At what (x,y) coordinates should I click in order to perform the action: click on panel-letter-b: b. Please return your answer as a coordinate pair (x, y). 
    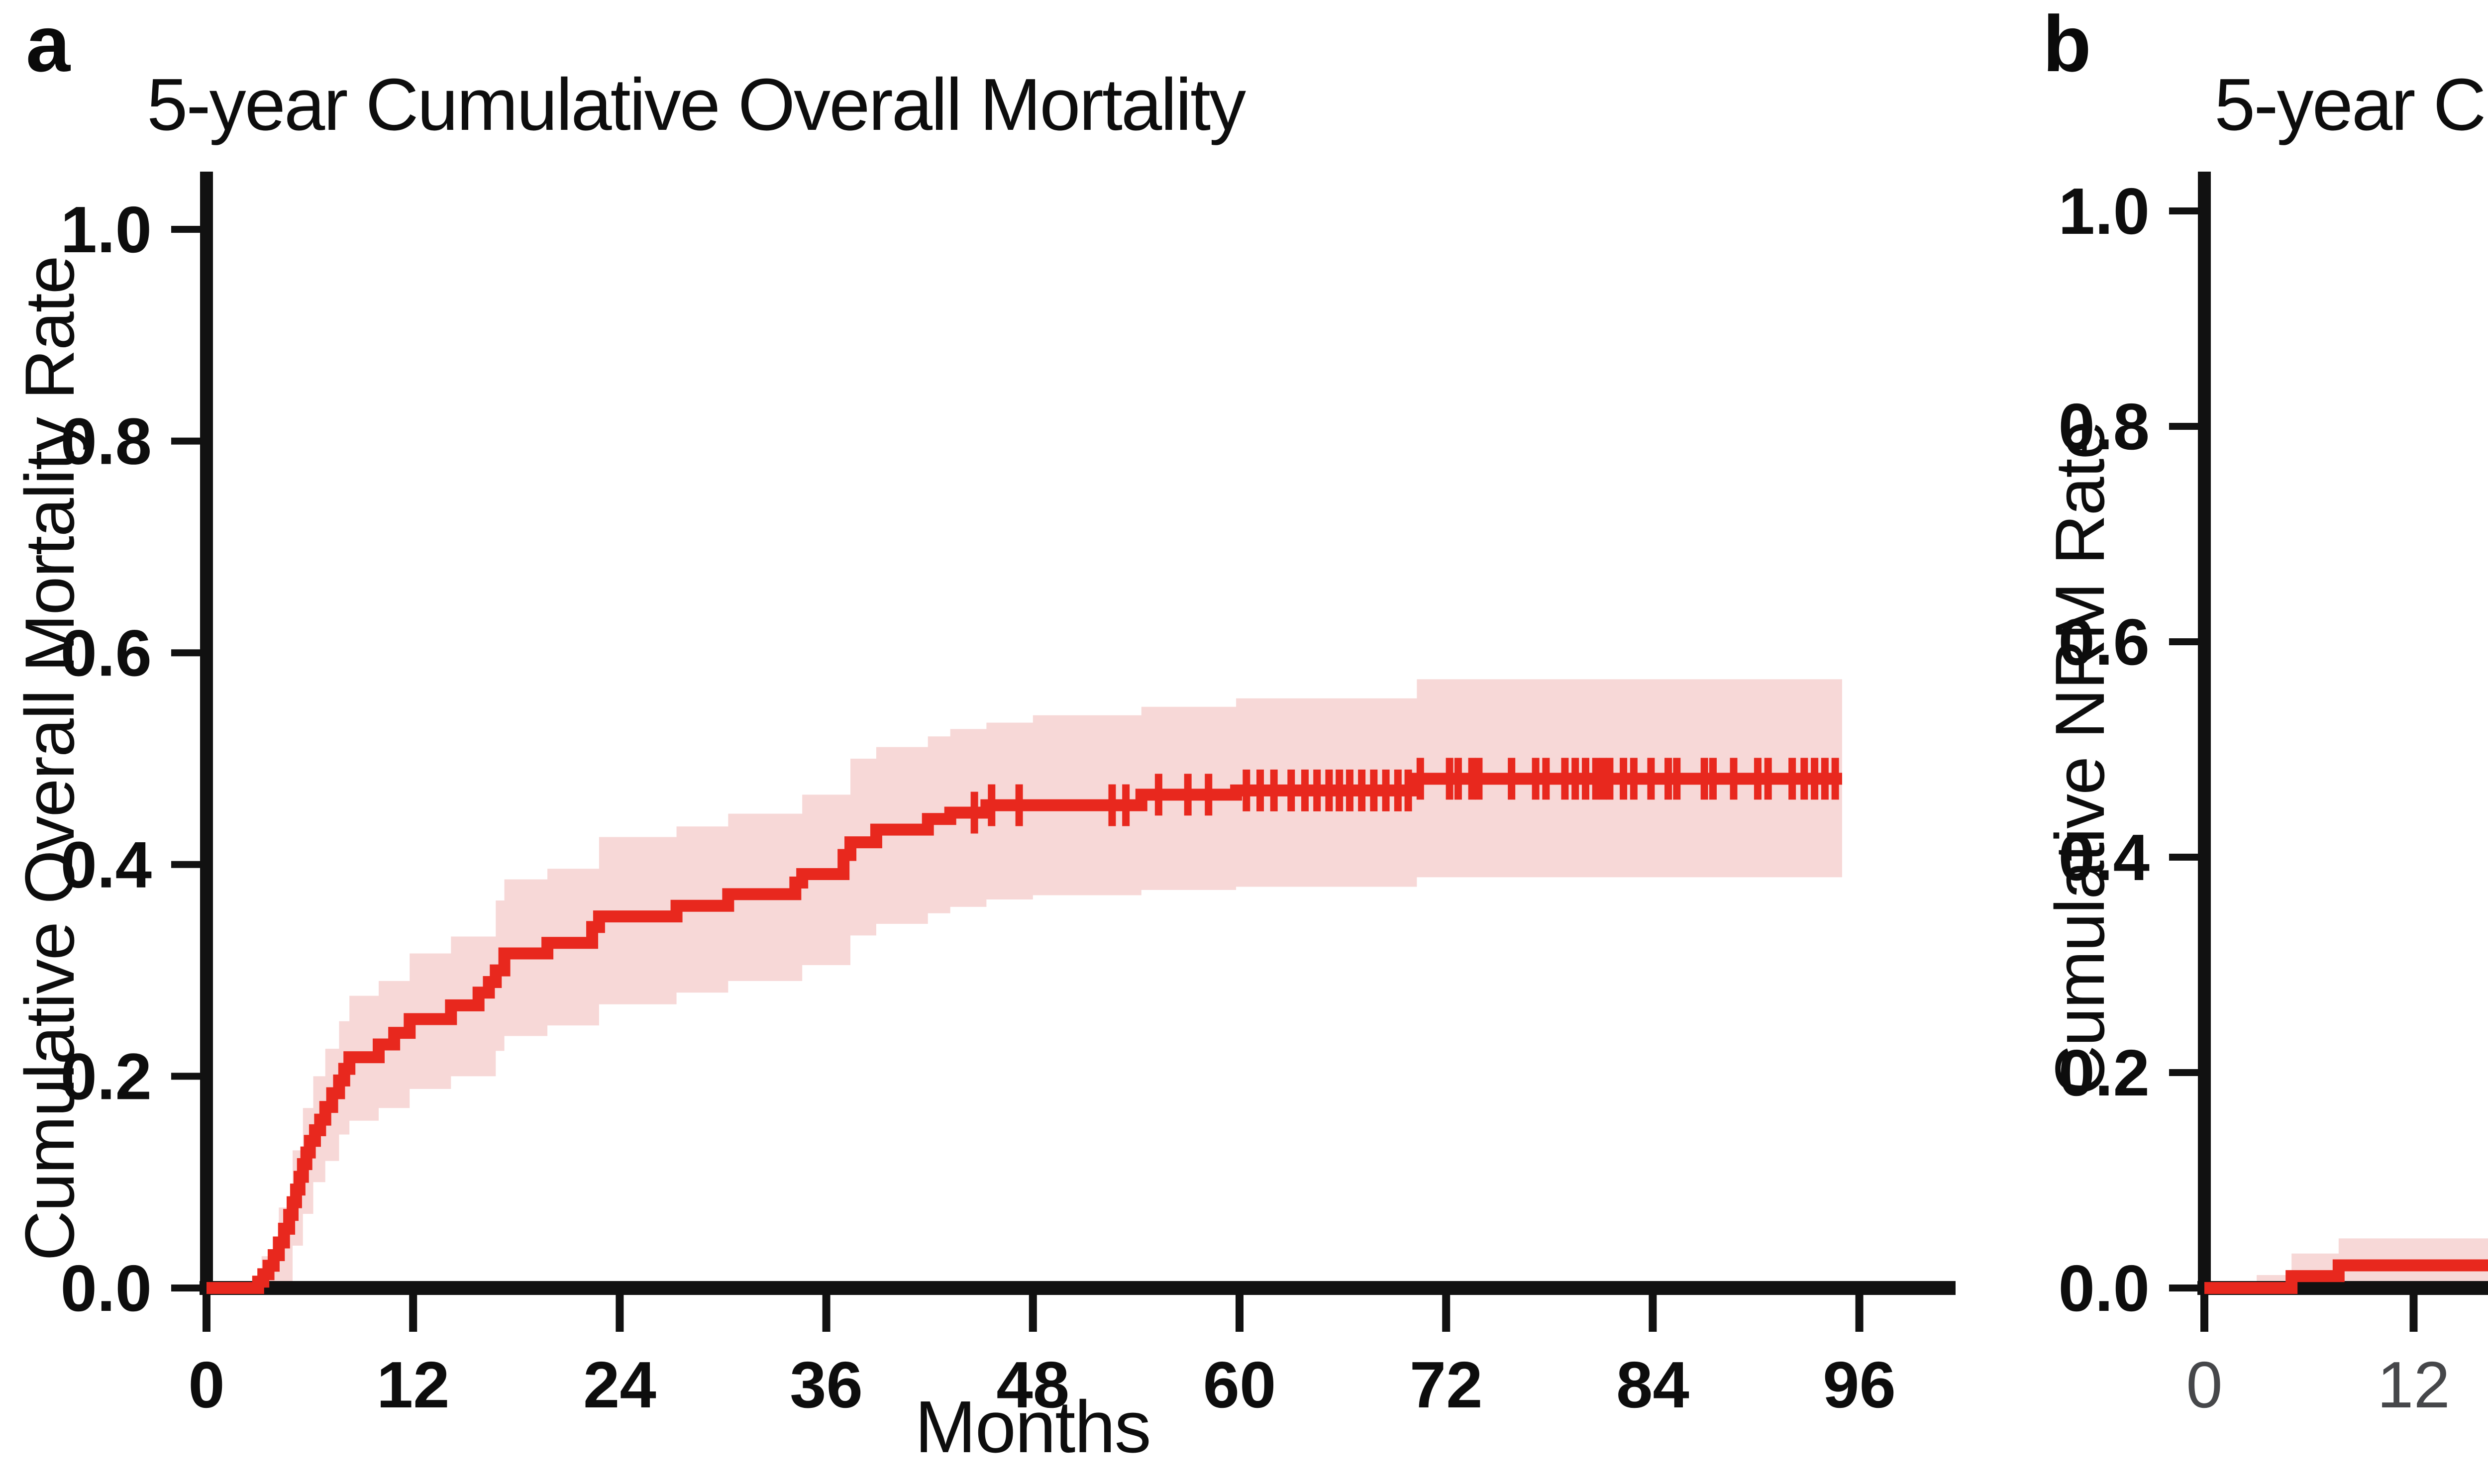
    Looking at the image, I should click on (2067, 44).